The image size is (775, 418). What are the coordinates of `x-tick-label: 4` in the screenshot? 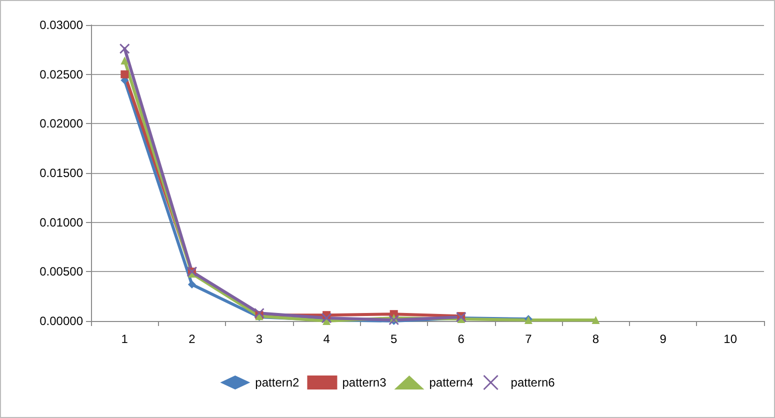 It's located at (326, 339).